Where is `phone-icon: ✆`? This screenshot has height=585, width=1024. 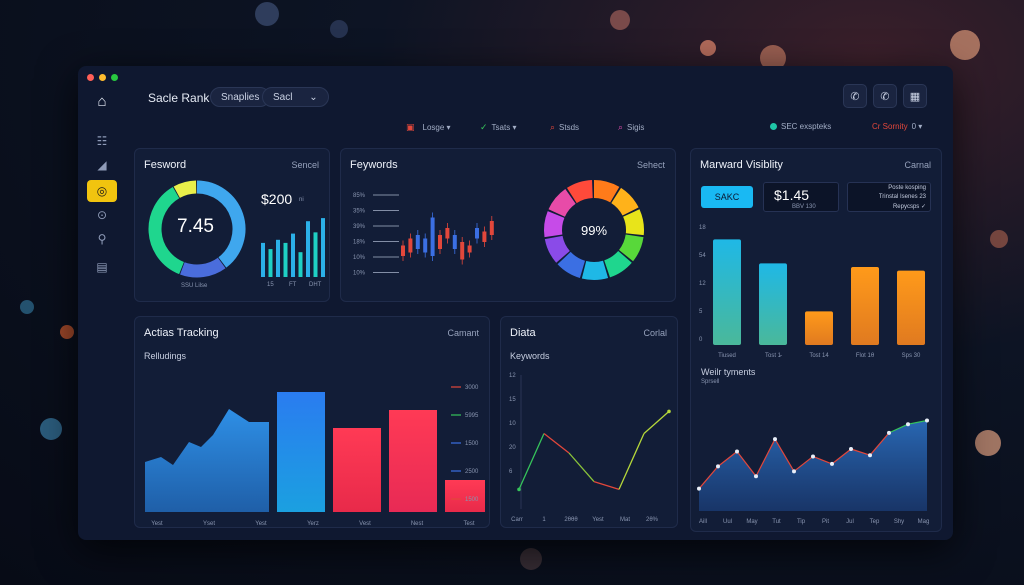 phone-icon: ✆ is located at coordinates (855, 96).